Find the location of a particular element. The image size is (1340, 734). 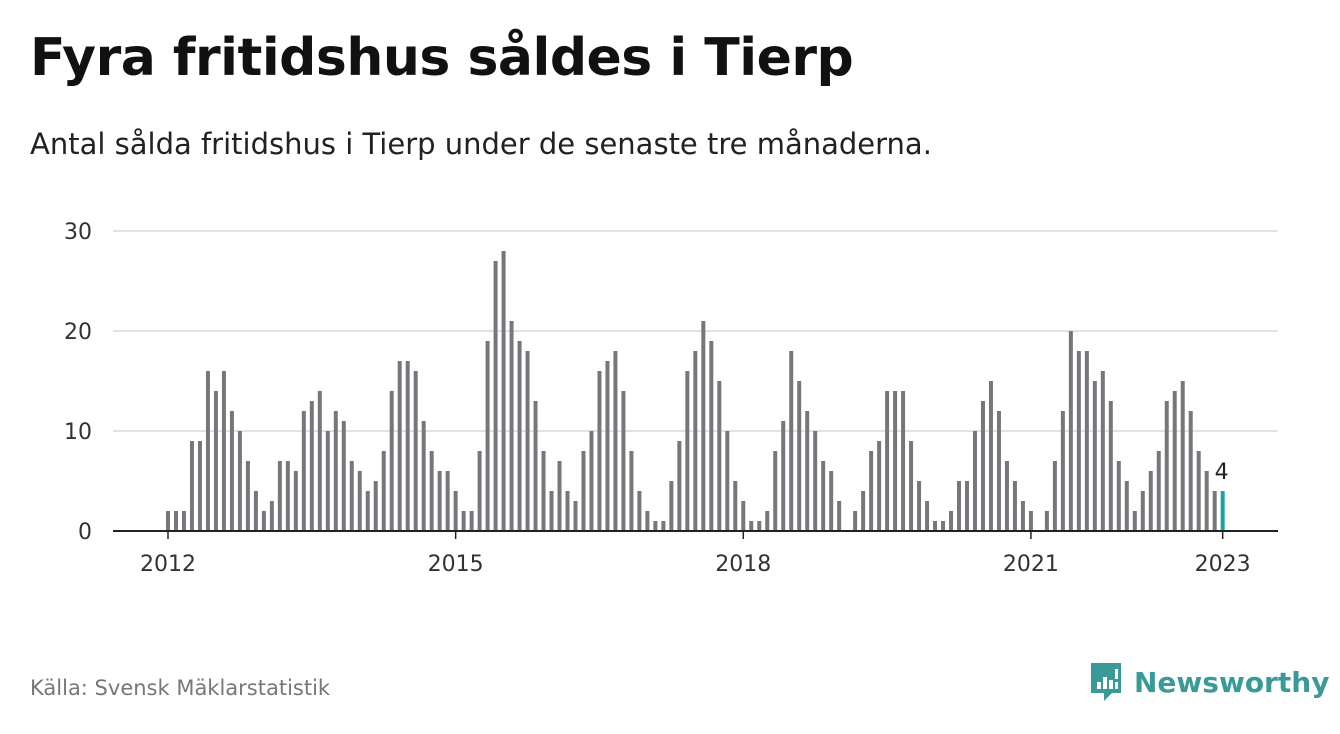

brand-name: Newsworthy is located at coordinates (1232, 682).